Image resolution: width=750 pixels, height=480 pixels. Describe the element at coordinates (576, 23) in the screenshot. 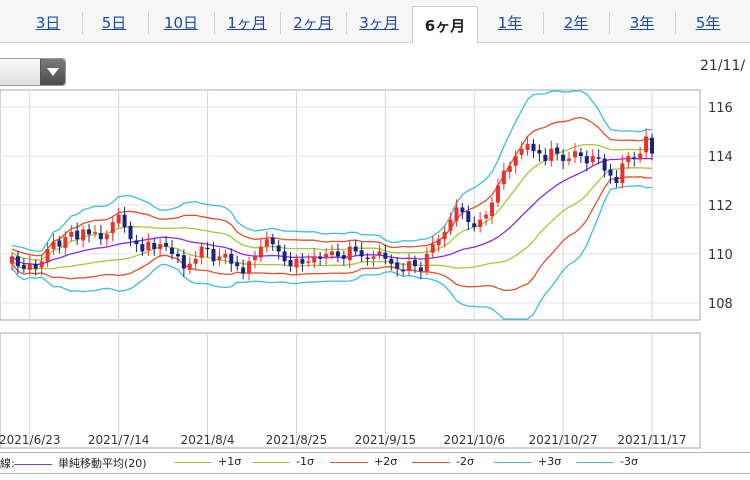

I see `tab-2y: 2年` at that location.